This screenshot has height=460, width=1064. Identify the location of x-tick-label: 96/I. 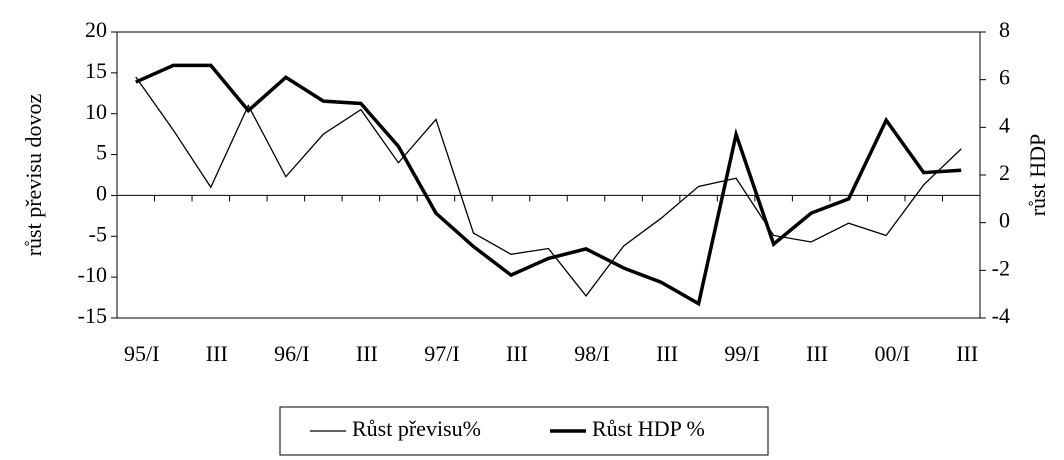
(291, 353).